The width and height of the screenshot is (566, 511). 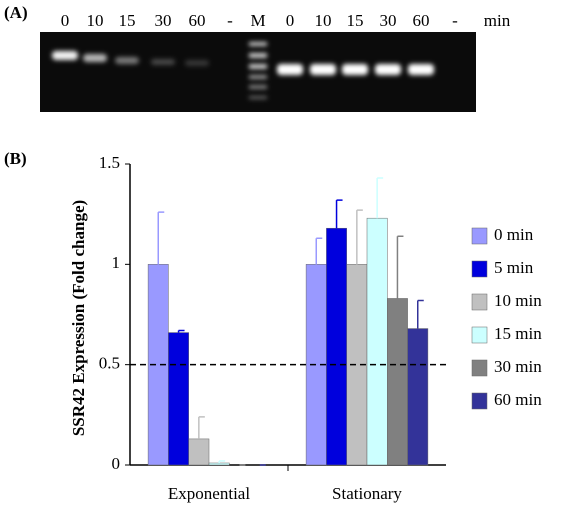 What do you see at coordinates (15, 158) in the screenshot?
I see `panel-label: (B)` at bounding box center [15, 158].